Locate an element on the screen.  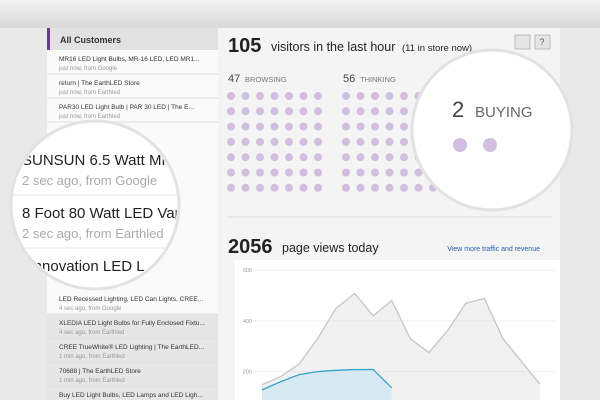
traffic-link: View more traffic and revenue is located at coordinates (493, 249).